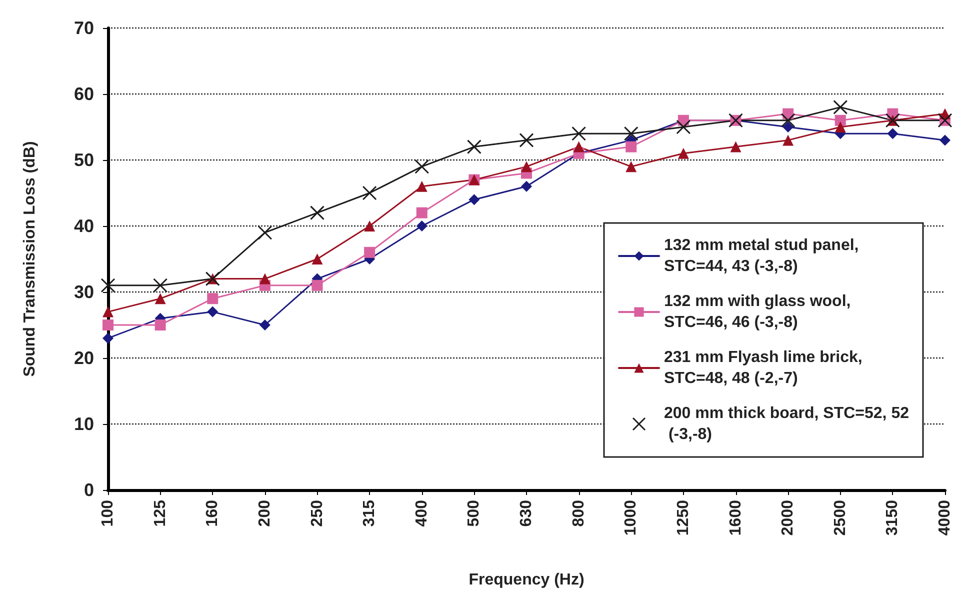  Describe the element at coordinates (579, 513) in the screenshot. I see `x-tick-label: 800` at that location.